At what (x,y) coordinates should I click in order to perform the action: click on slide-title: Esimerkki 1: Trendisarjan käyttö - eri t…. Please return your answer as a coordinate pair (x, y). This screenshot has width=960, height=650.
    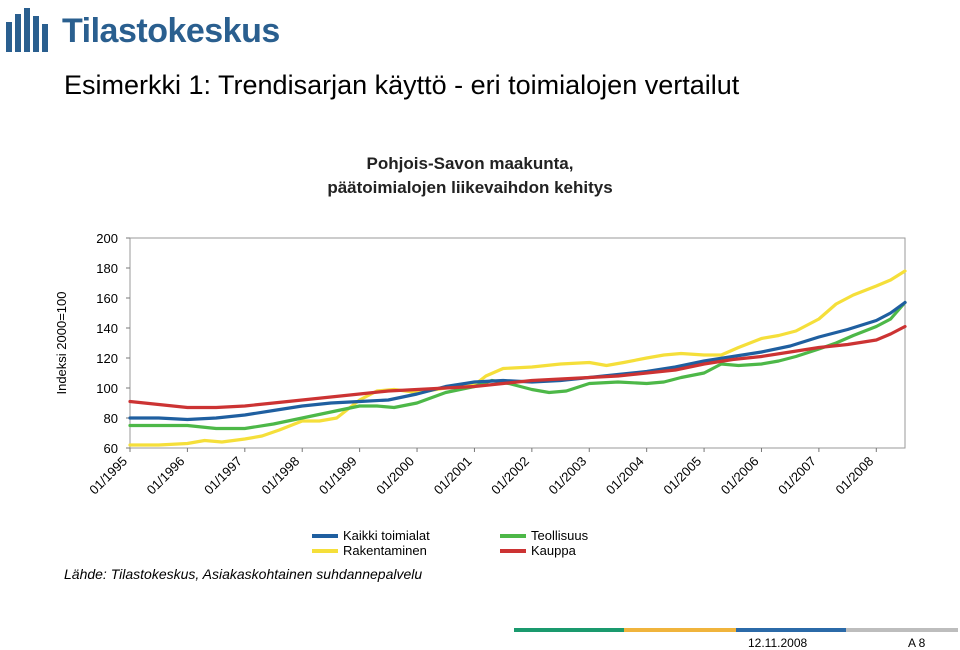
    Looking at the image, I should click on (402, 85).